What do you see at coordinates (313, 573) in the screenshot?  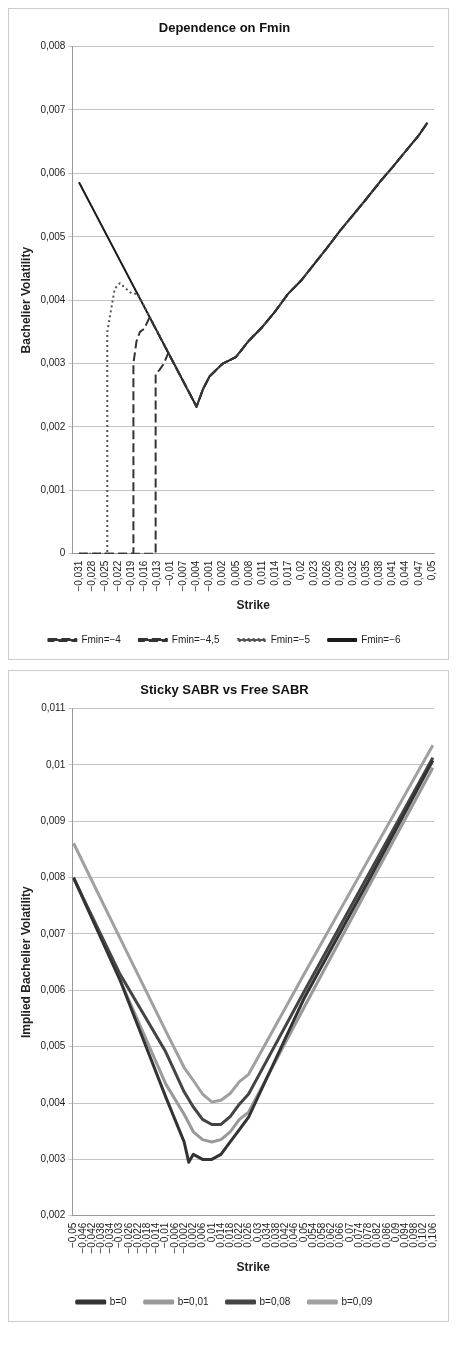 I see `x-tick-label: 0,023` at bounding box center [313, 573].